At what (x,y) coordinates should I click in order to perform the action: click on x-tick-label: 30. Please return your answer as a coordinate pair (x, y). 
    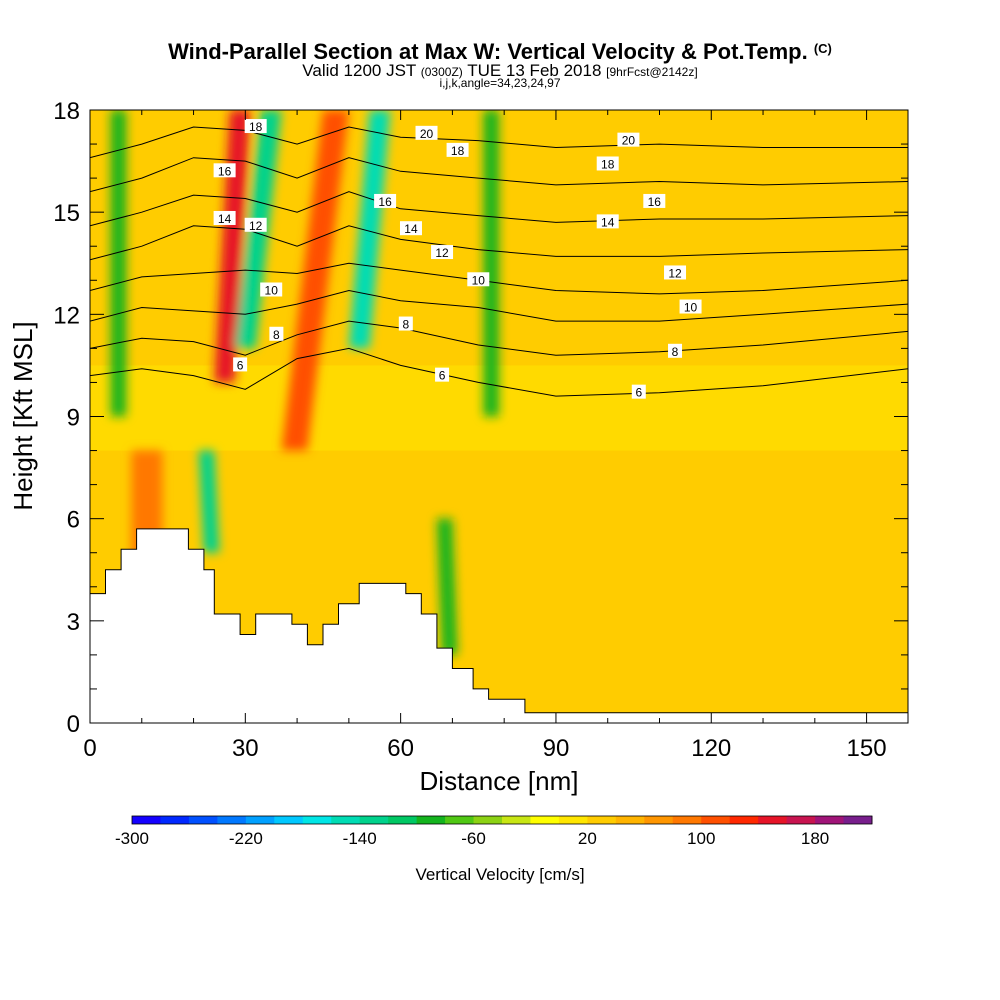
    Looking at the image, I should click on (245, 748).